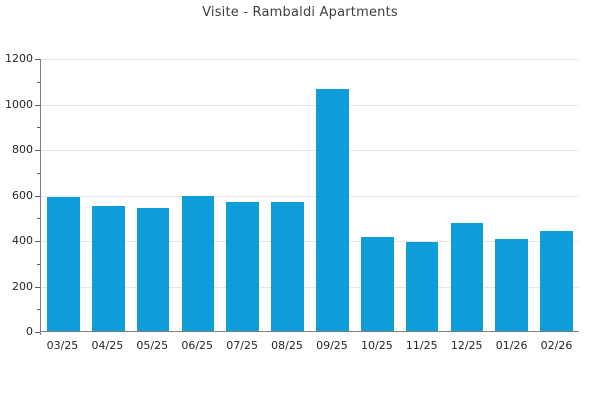 The height and width of the screenshot is (400, 600). I want to click on bar-06/25, so click(198, 263).